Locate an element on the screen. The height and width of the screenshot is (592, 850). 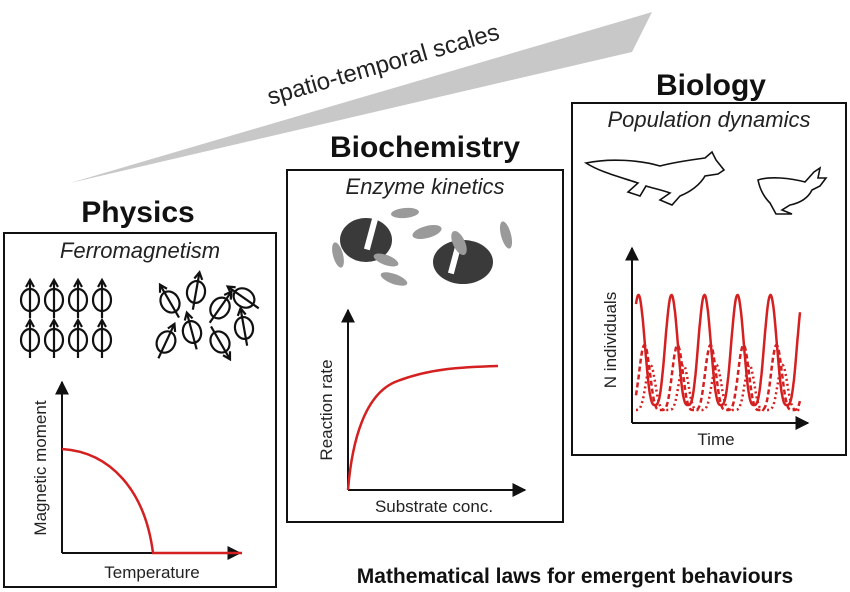
biochemistry-subtitle: Enzyme kinetics is located at coordinates (425, 186).